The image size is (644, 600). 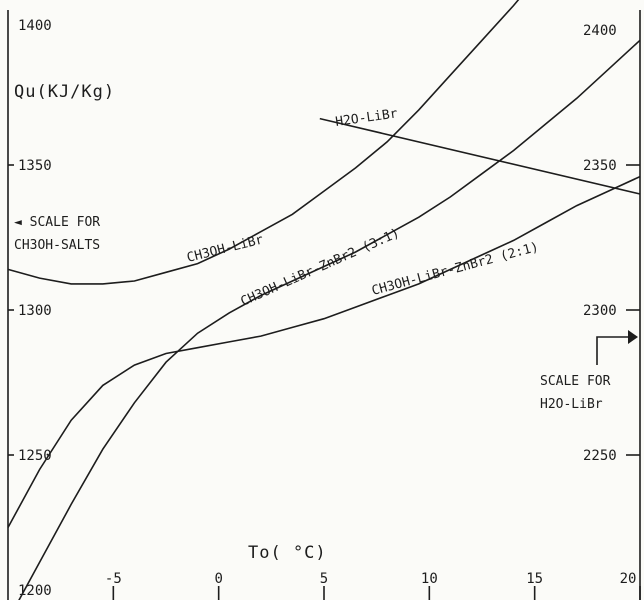 I want to click on right-scale-note-line1: SCALE FOR, so click(x=575, y=381).